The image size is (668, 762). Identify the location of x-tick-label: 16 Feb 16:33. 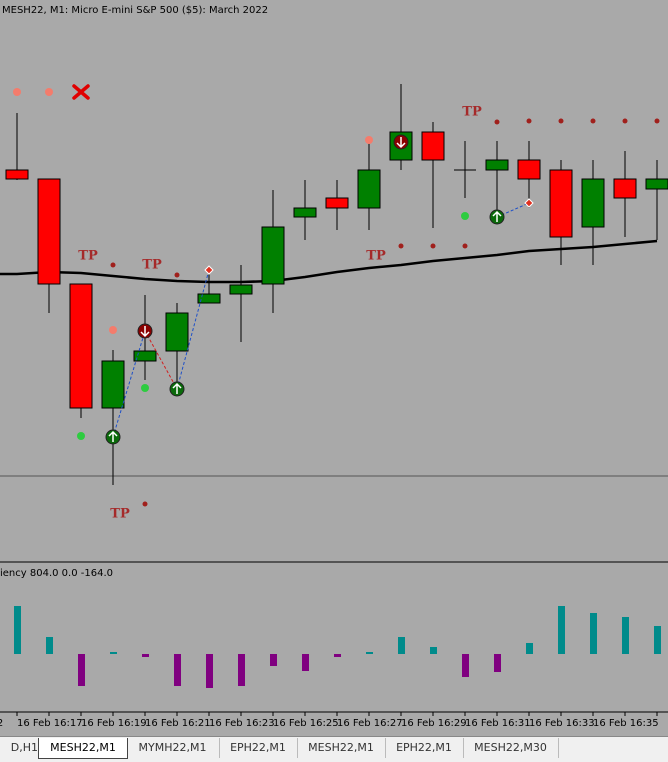
(562, 723).